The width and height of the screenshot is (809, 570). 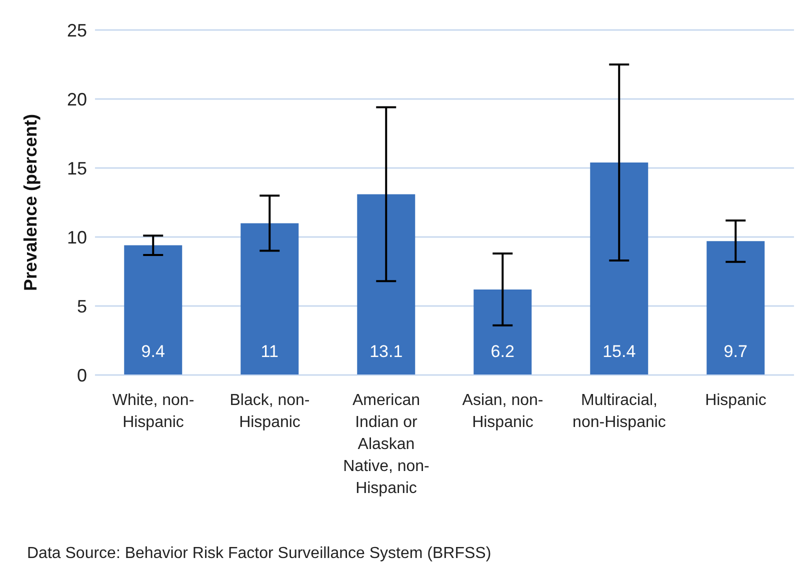 I want to click on data-label: 11, so click(x=269, y=351).